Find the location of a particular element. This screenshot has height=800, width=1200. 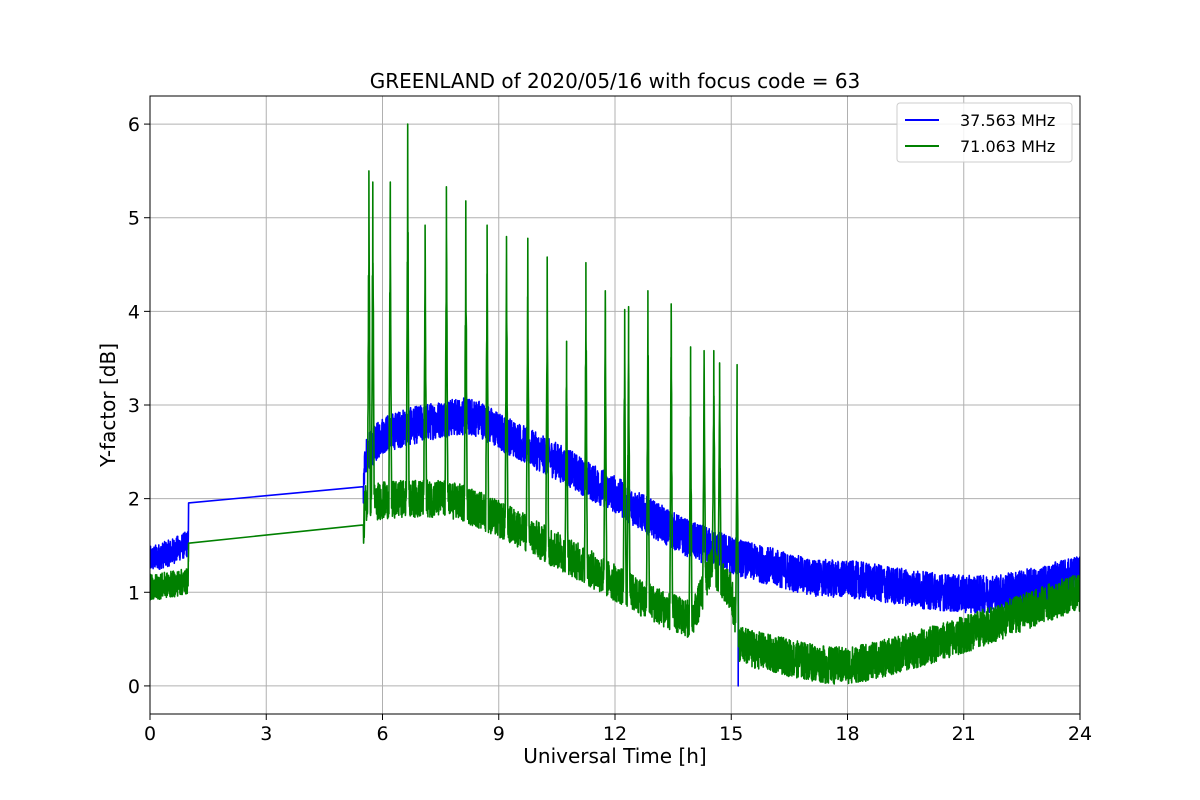

legend-label: 37.563 MHz is located at coordinates (1007, 120).